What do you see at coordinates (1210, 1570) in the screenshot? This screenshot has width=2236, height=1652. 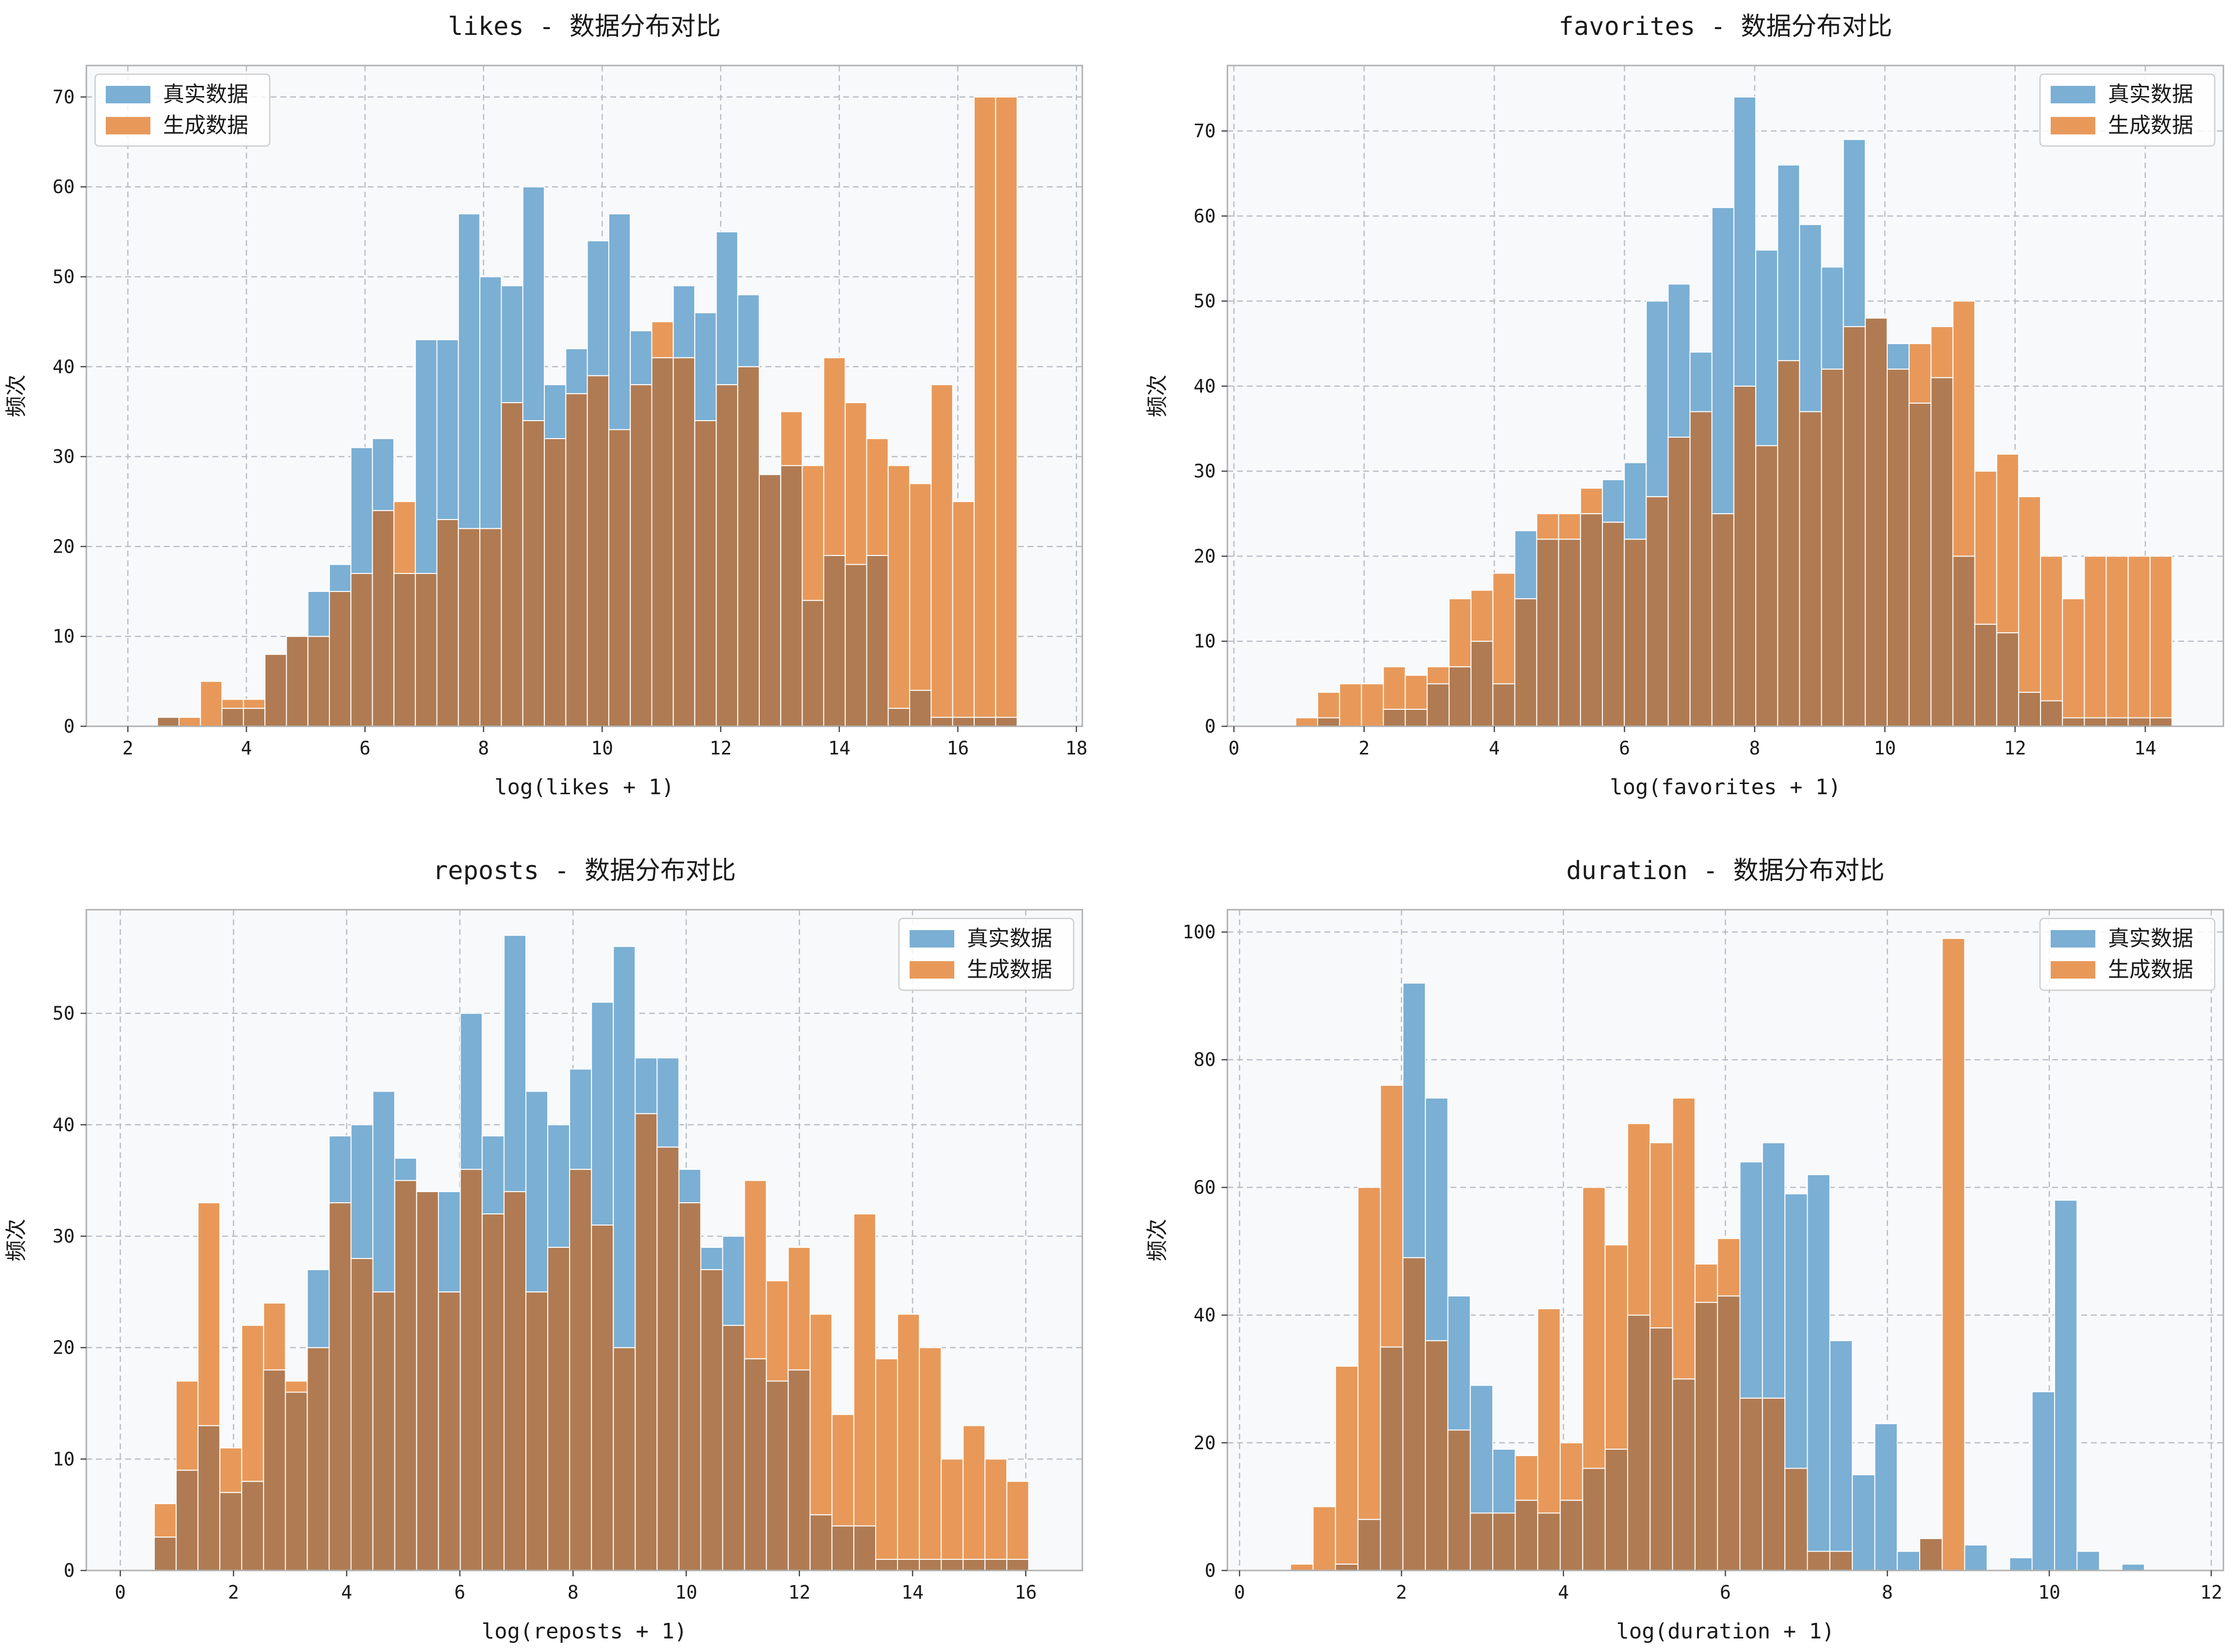 I see `y-tick-label: 0` at bounding box center [1210, 1570].